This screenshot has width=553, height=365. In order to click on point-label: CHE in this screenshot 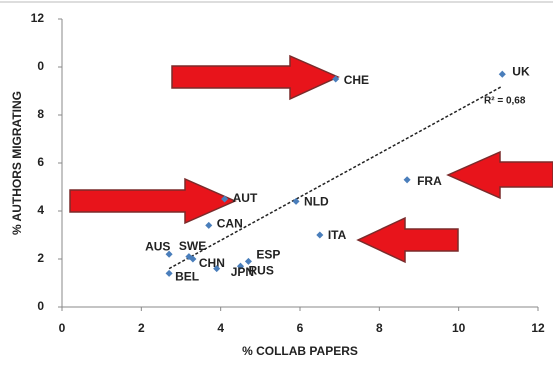, I will do `click(356, 80)`.